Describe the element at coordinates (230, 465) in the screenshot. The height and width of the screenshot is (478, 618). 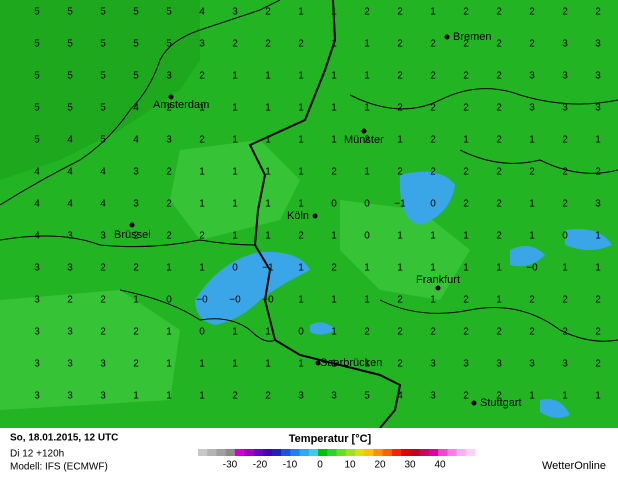
I see `colorbar-tick: -30` at that location.